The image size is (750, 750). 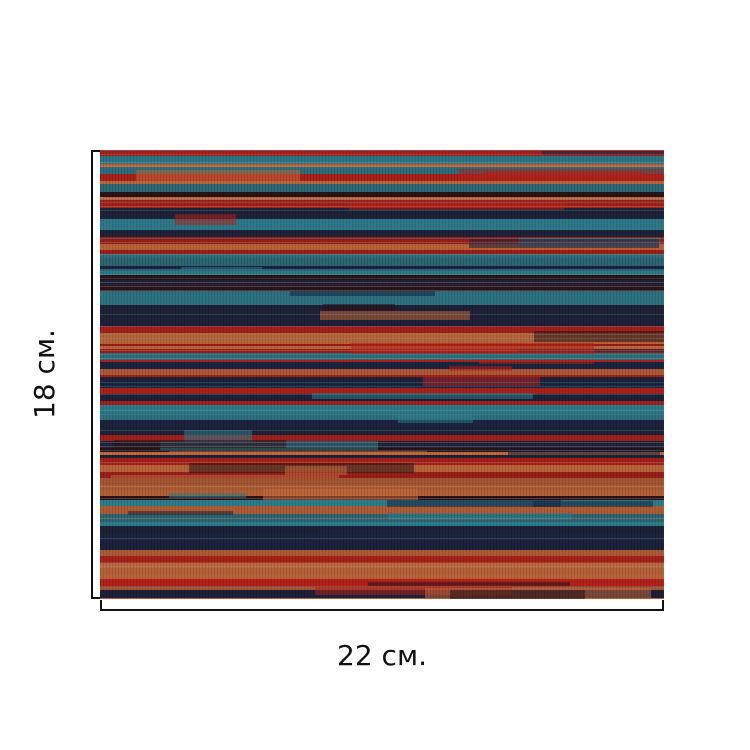 What do you see at coordinates (101, 605) in the screenshot?
I see `width-dimension-tick-left` at bounding box center [101, 605].